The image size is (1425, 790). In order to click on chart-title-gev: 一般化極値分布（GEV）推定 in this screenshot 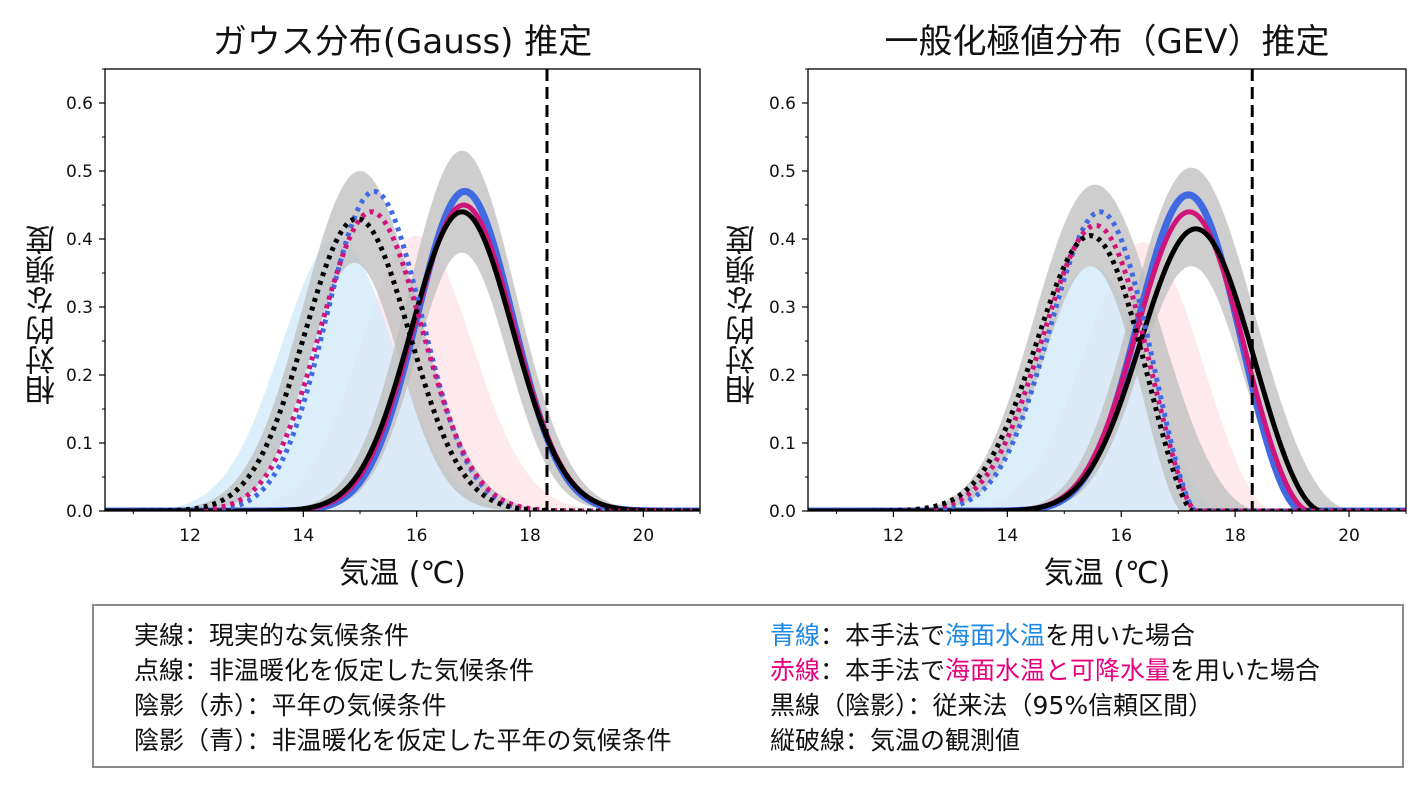, I will do `click(1107, 42)`.